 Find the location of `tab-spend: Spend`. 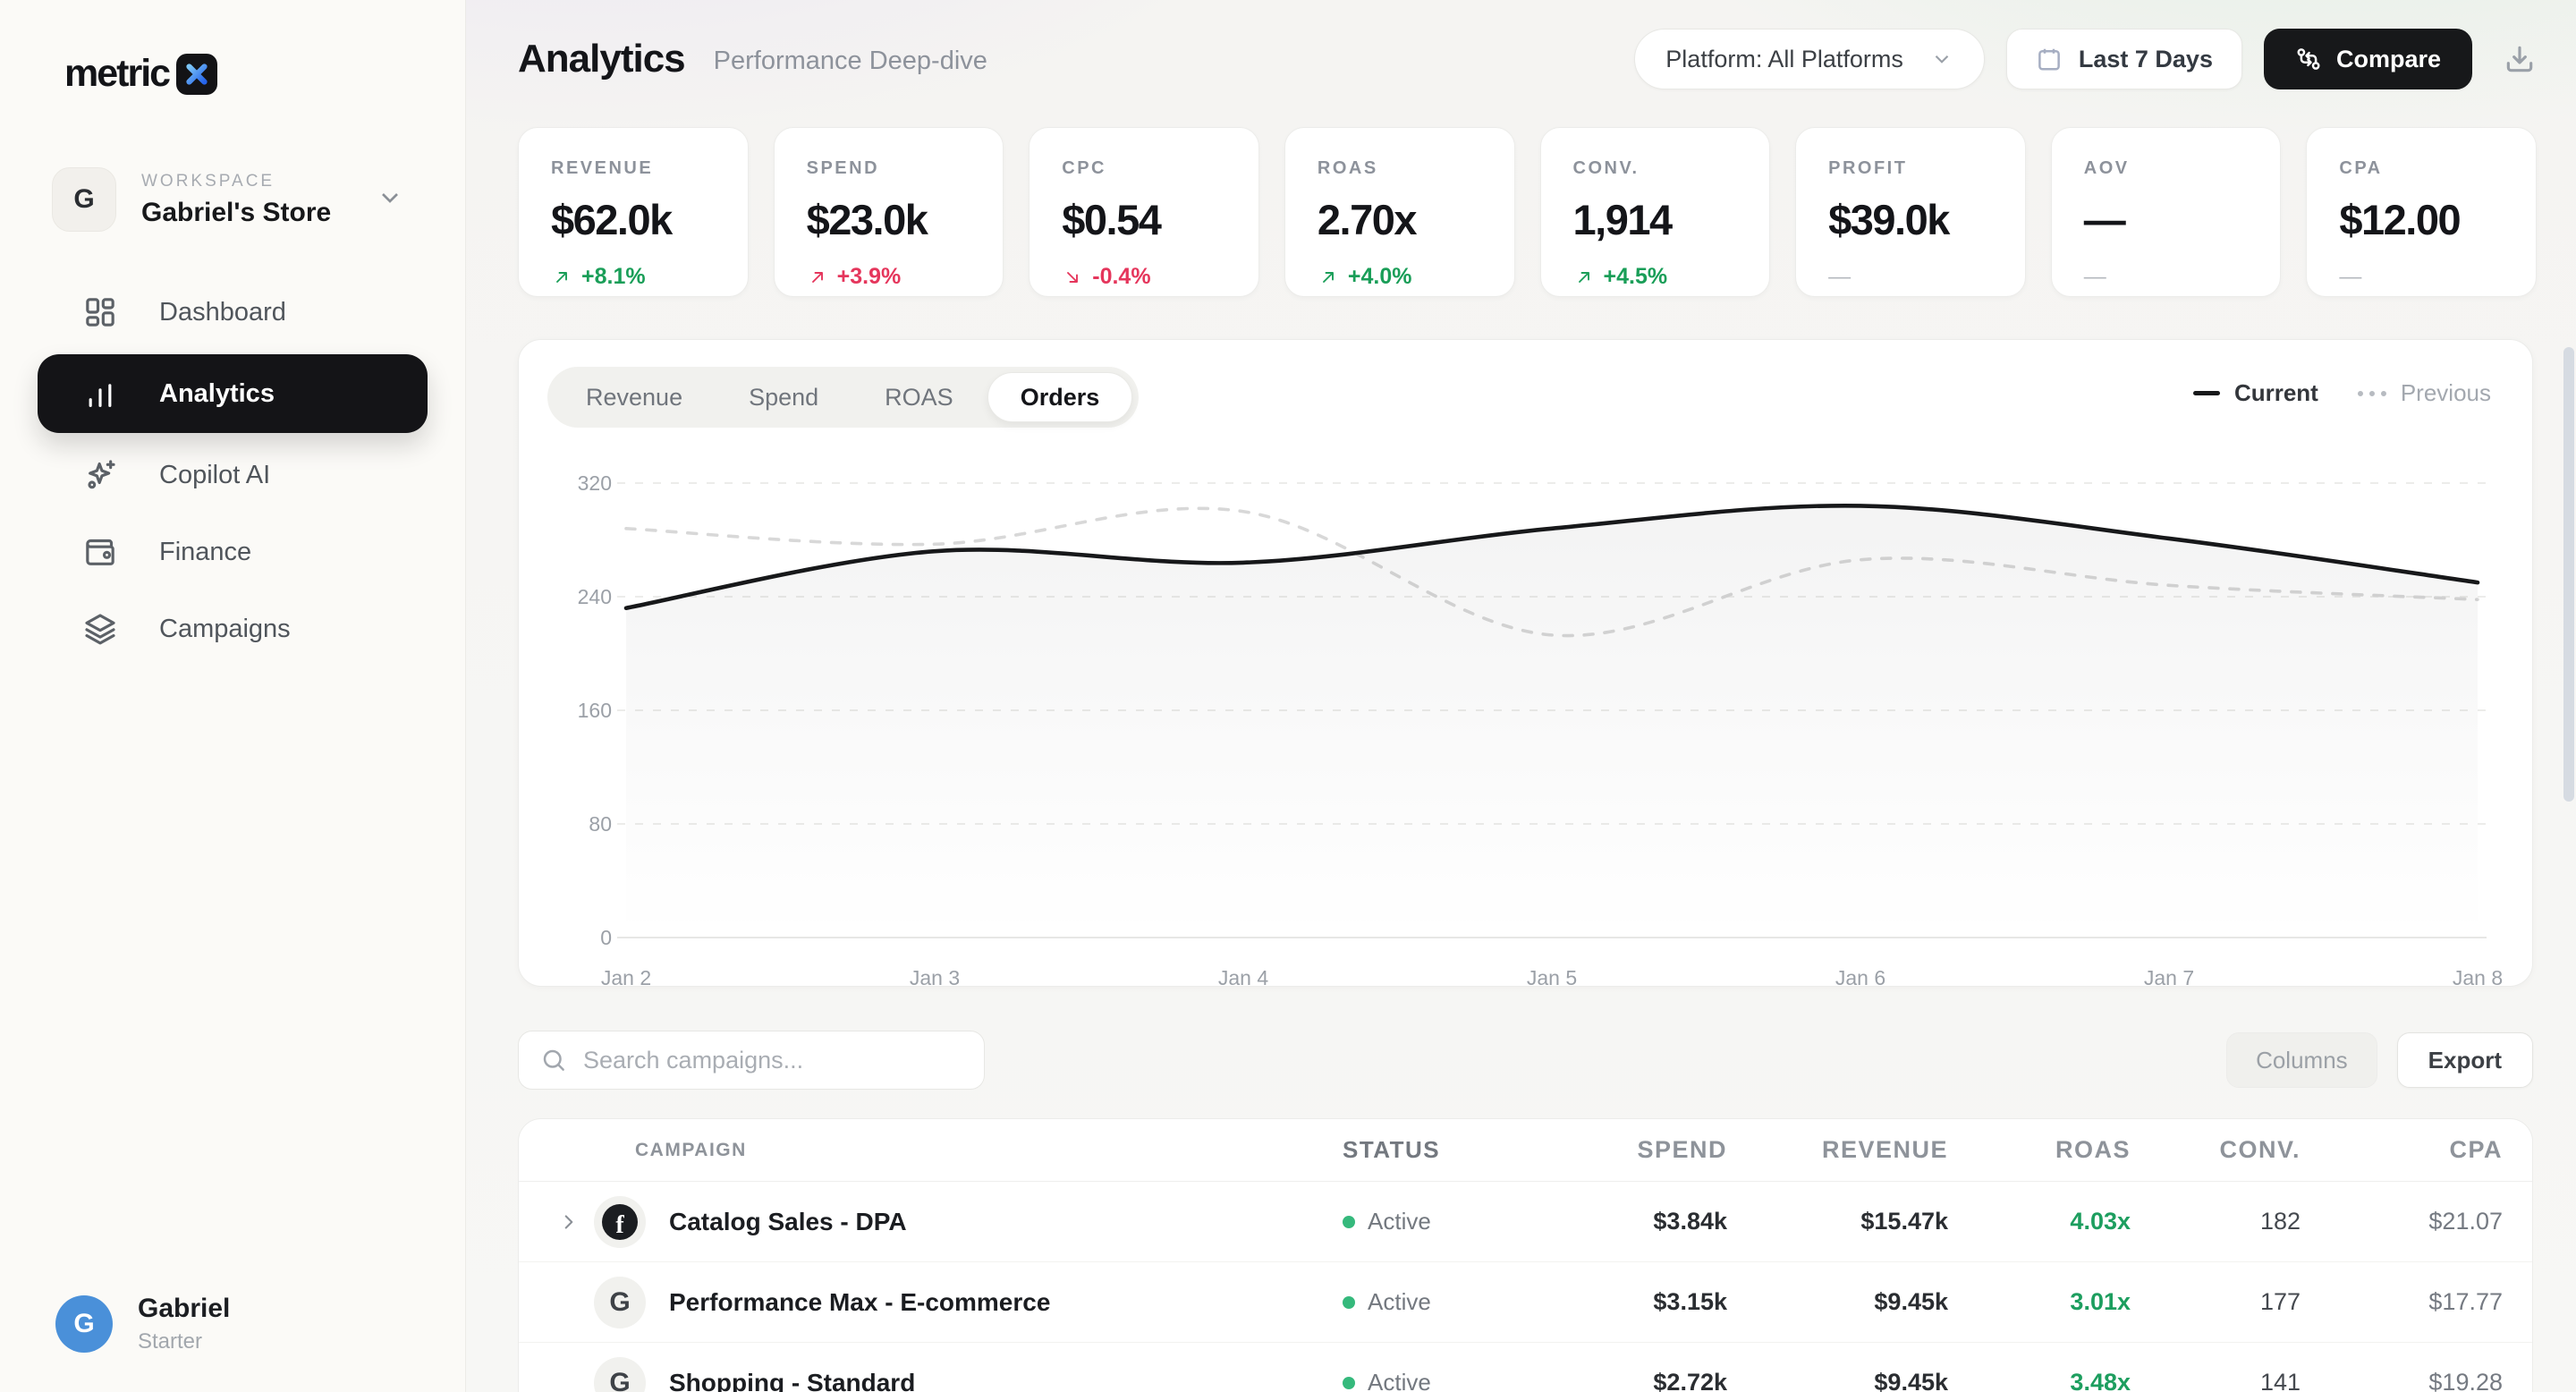

tab-spend: Spend is located at coordinates (784, 397).